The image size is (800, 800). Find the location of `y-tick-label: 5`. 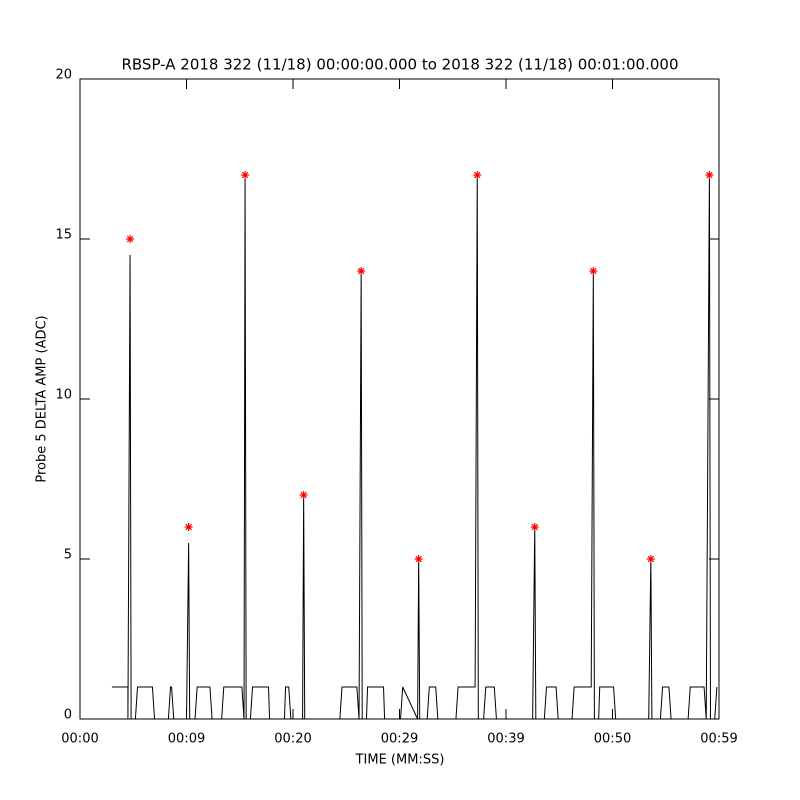

y-tick-label: 5 is located at coordinates (68, 555).